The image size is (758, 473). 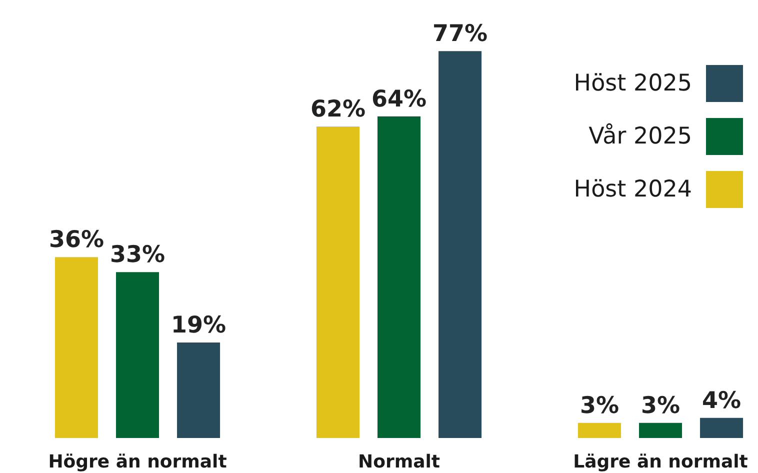 What do you see at coordinates (138, 462) in the screenshot?
I see `x-tick-label: Högre än normalt` at bounding box center [138, 462].